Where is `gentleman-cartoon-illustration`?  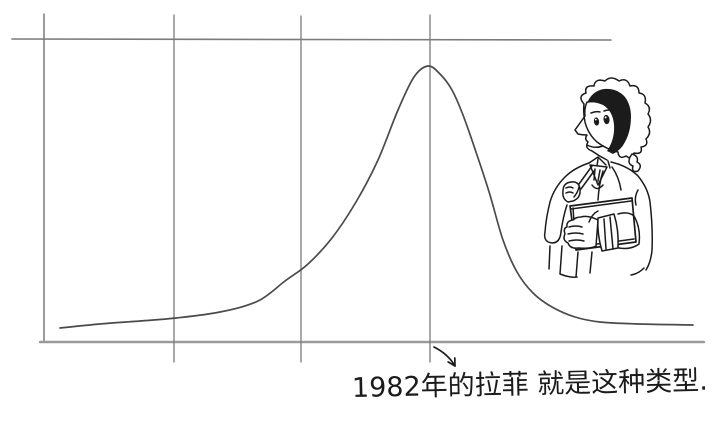 gentleman-cartoon-illustration is located at coordinates (598, 177).